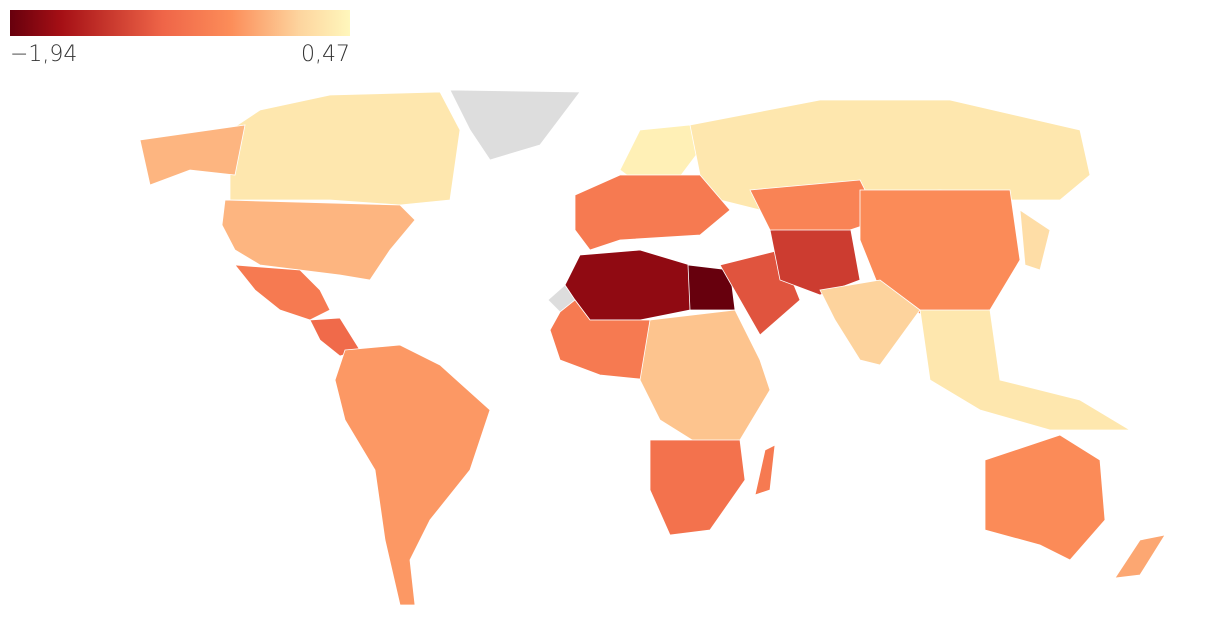 The height and width of the screenshot is (620, 1220). Describe the element at coordinates (515, 125) in the screenshot. I see `no-data-region` at that location.